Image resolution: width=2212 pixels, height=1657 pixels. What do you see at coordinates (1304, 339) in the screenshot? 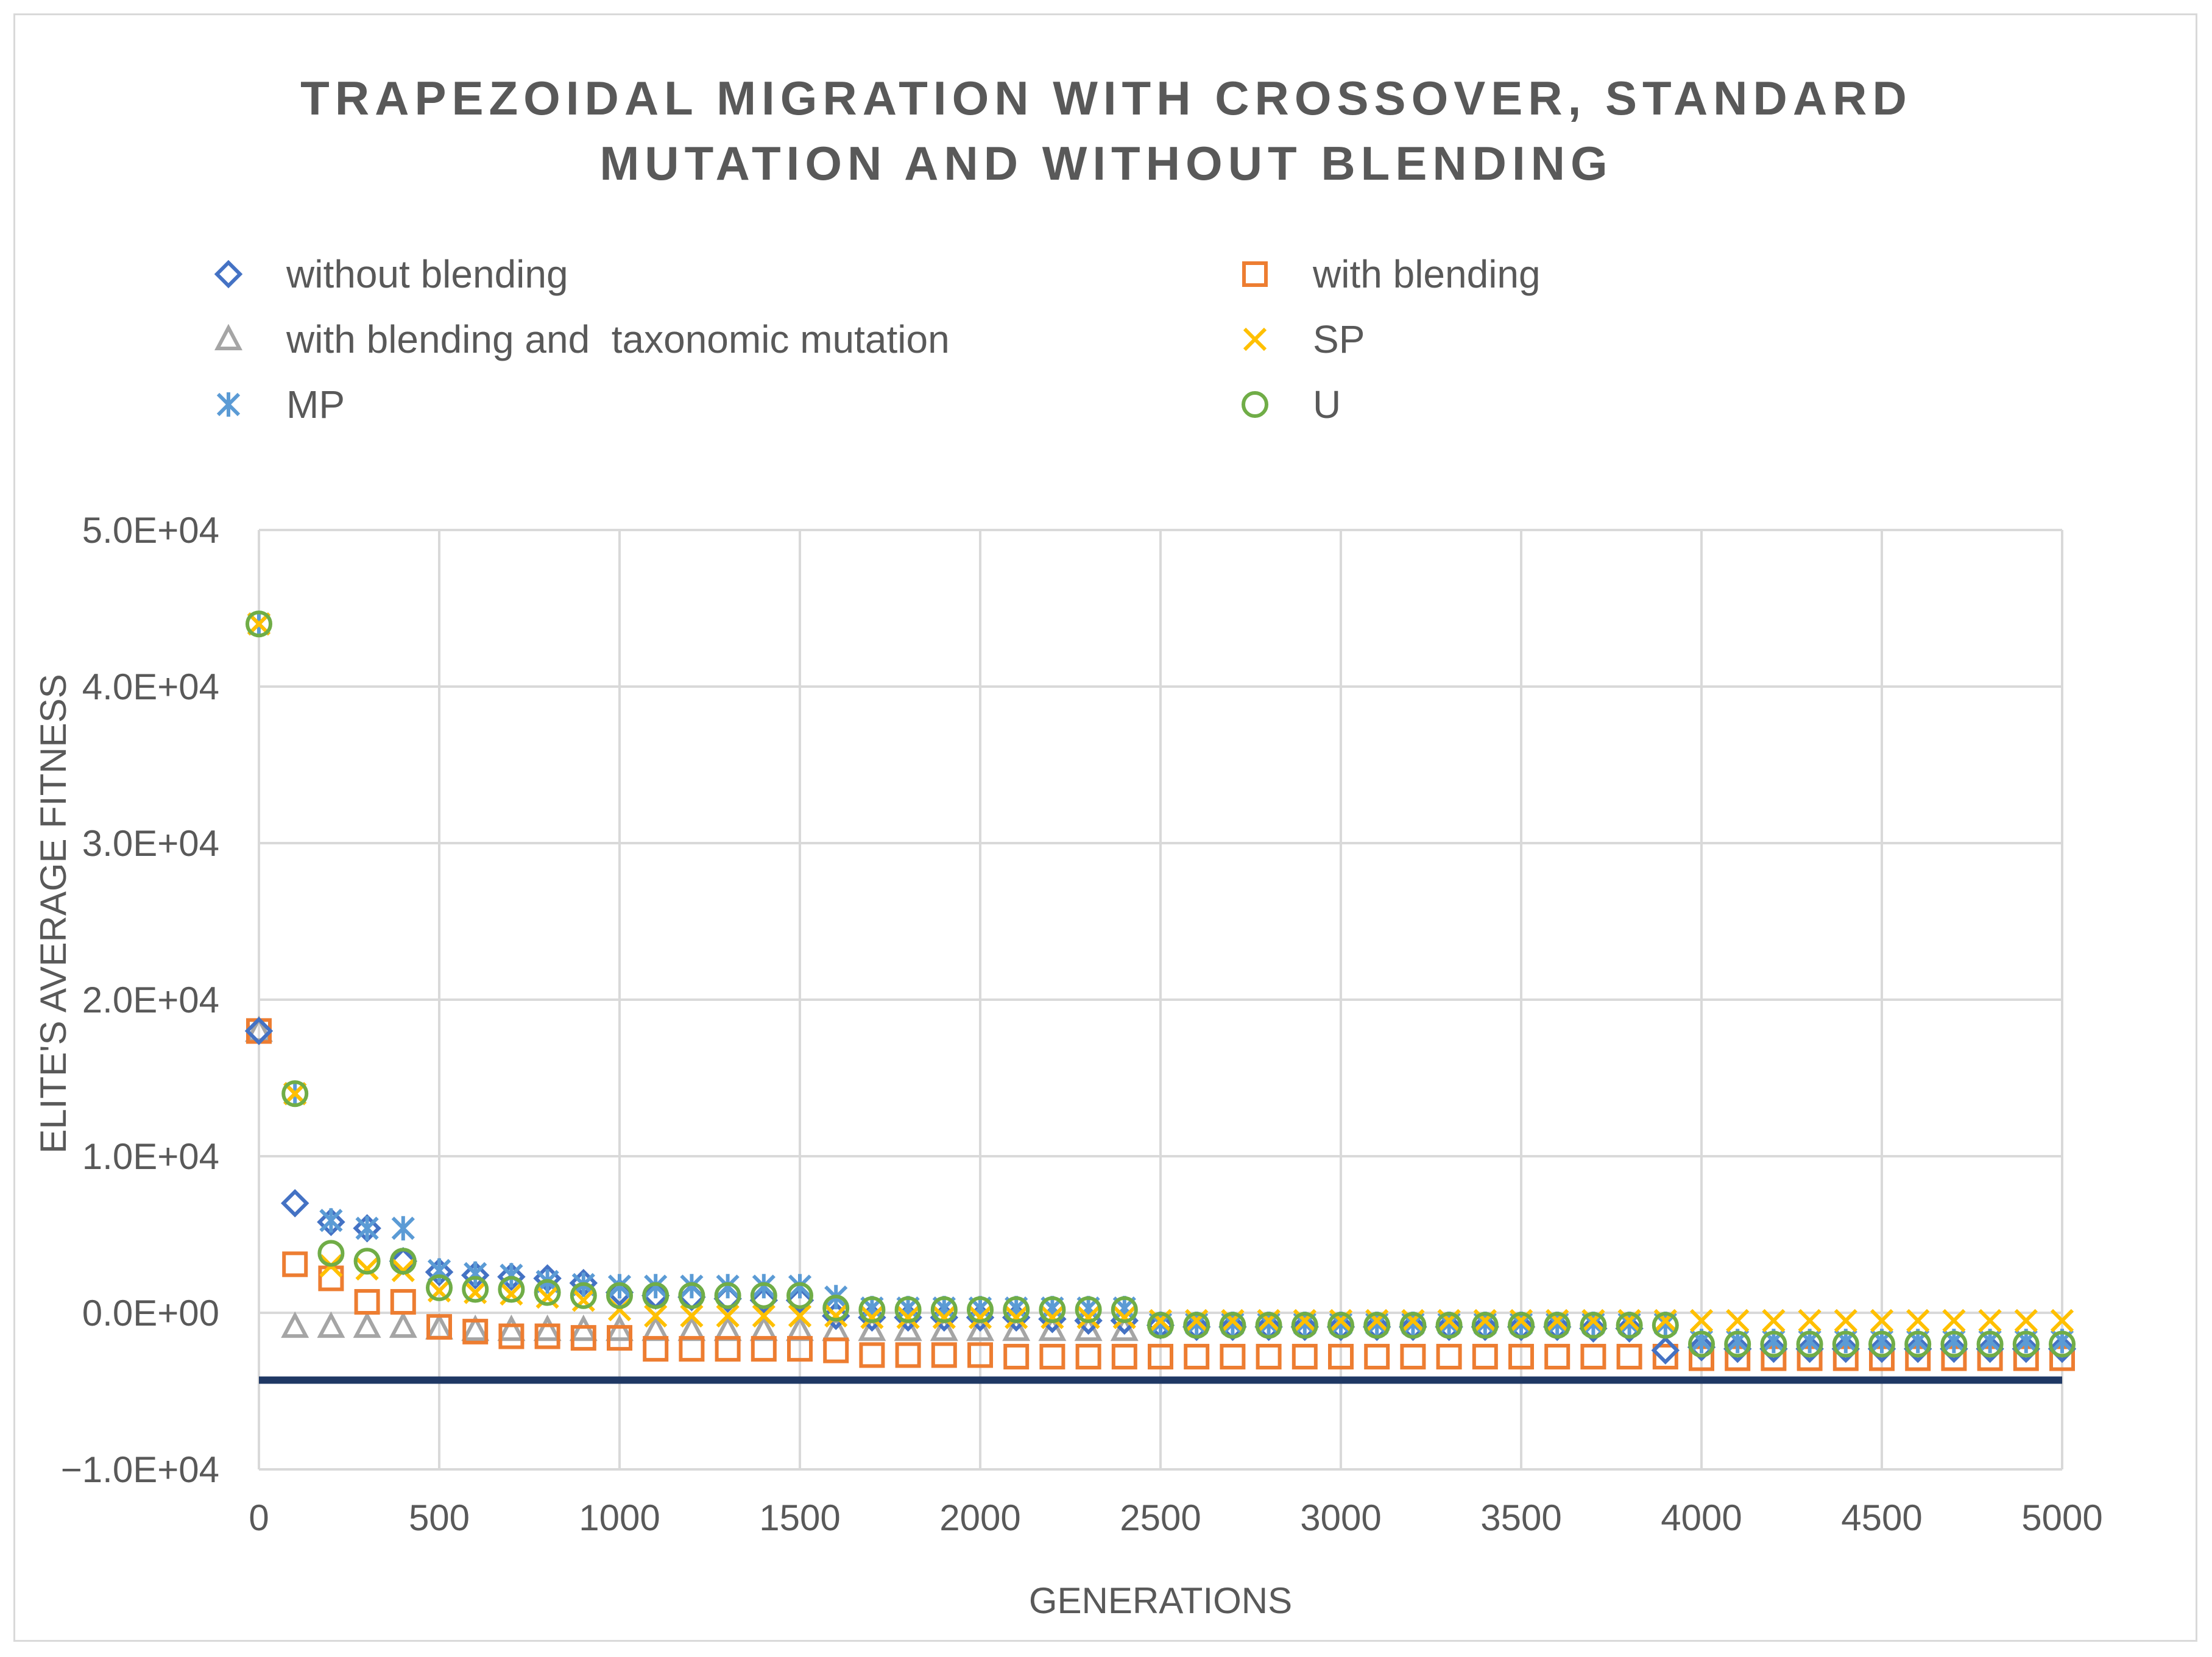
I see `legend-item-sp: SP` at bounding box center [1304, 339].